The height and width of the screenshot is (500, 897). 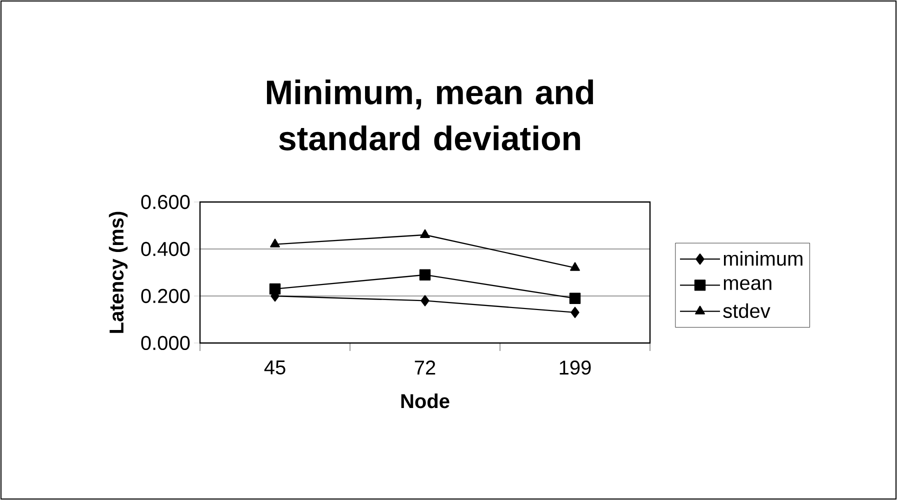 What do you see at coordinates (763, 258) in the screenshot?
I see `legend-label: minimum` at bounding box center [763, 258].